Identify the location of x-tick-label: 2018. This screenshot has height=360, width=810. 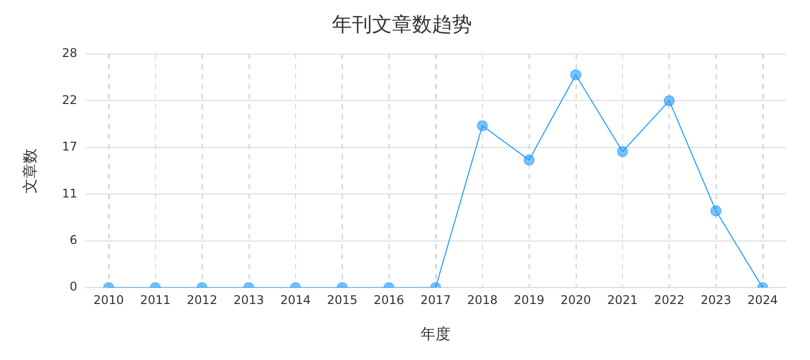
(482, 299).